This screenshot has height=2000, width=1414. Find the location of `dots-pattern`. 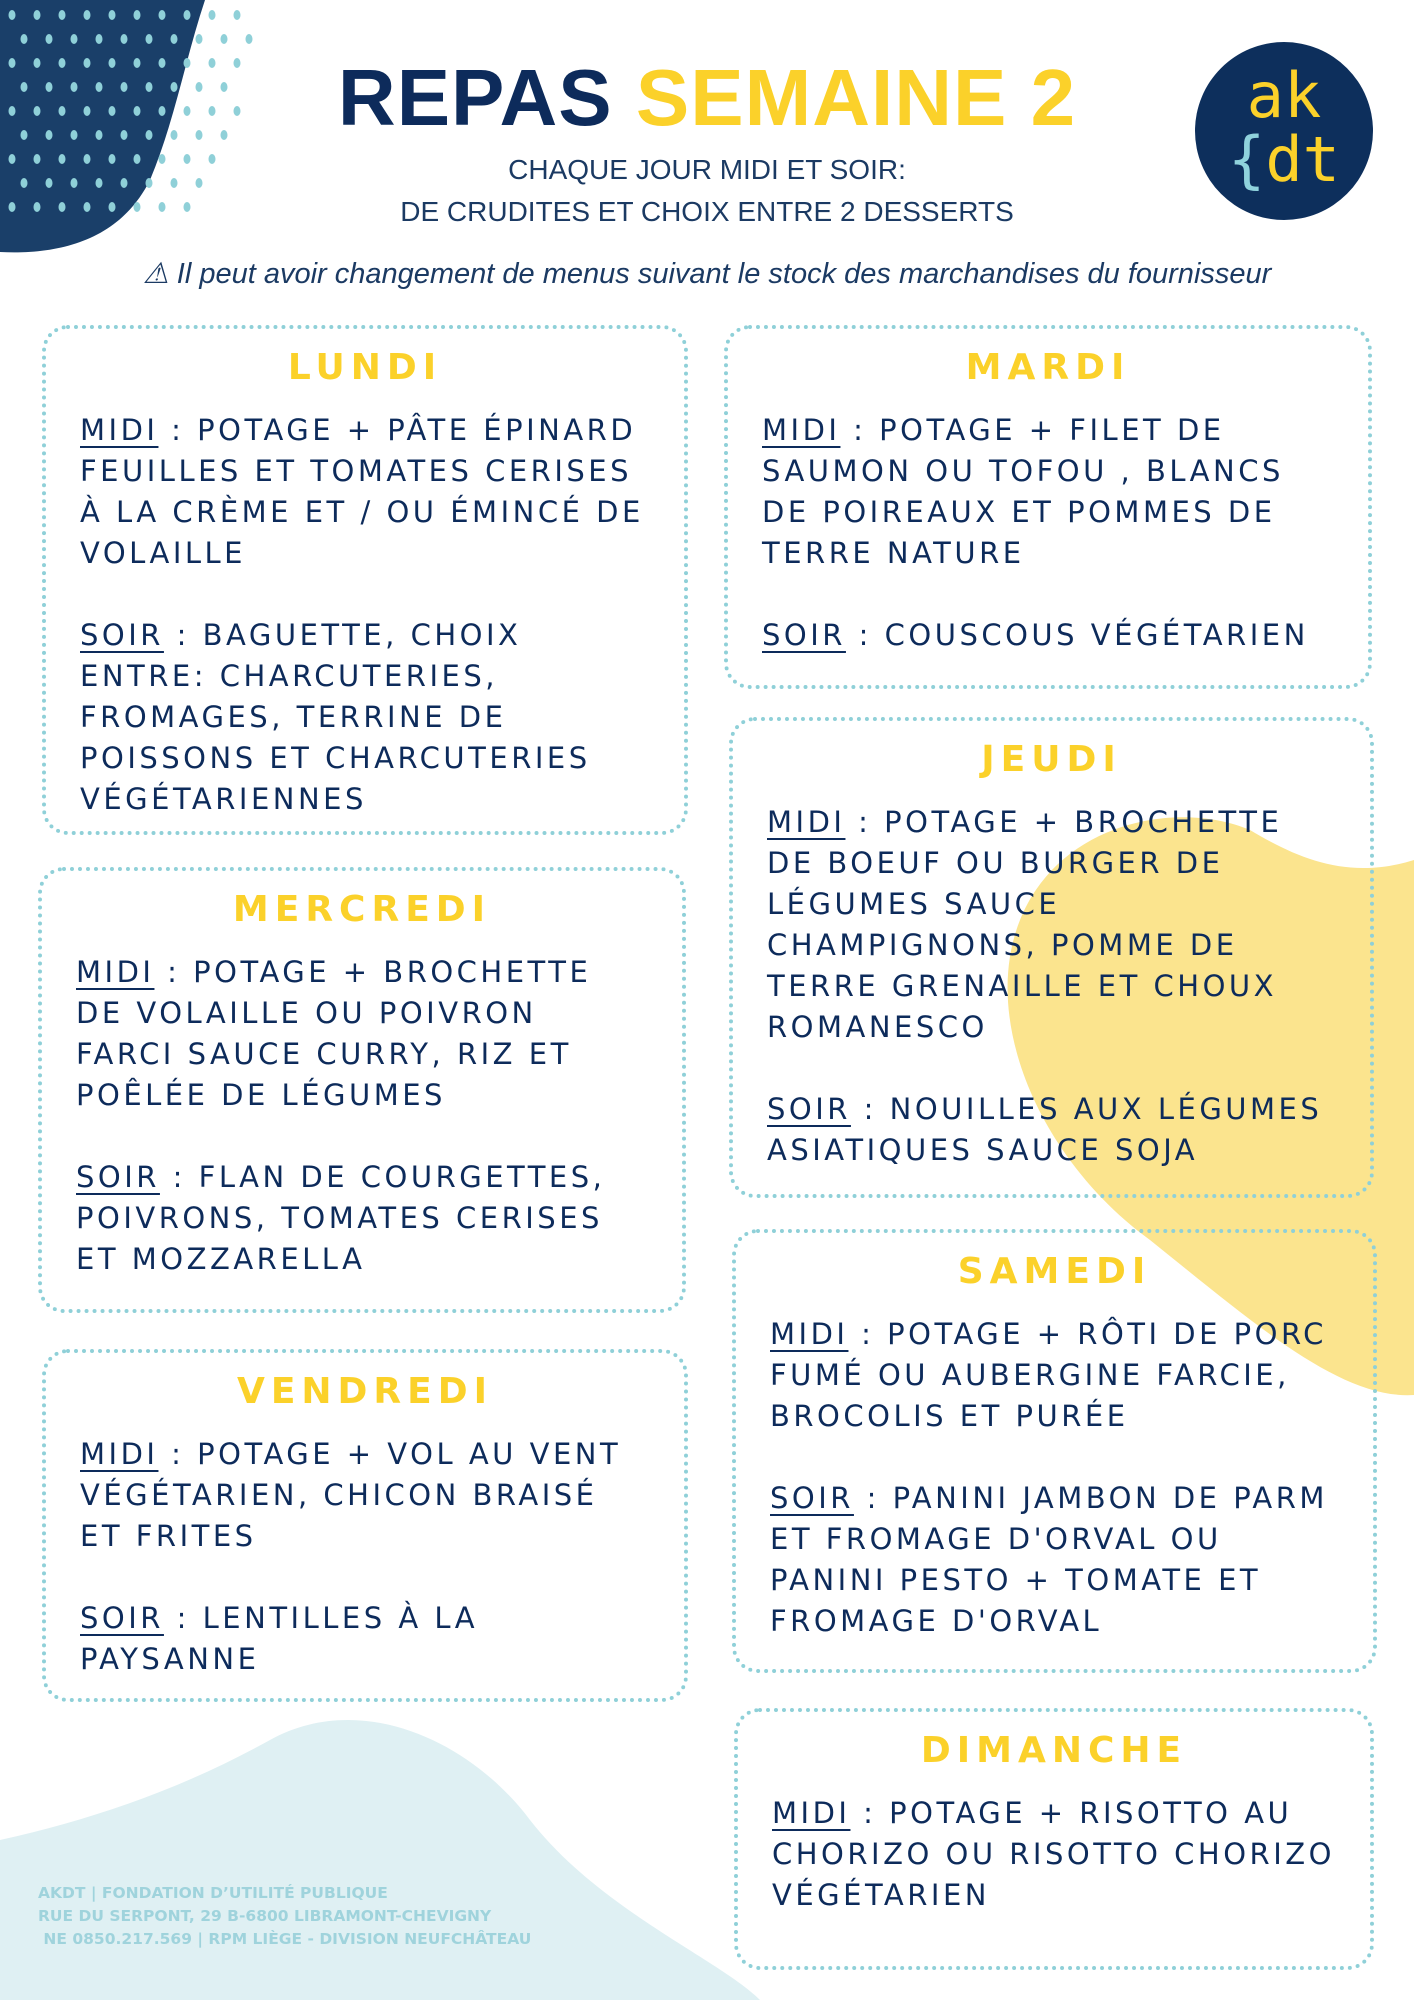

dots-pattern is located at coordinates (130, 111).